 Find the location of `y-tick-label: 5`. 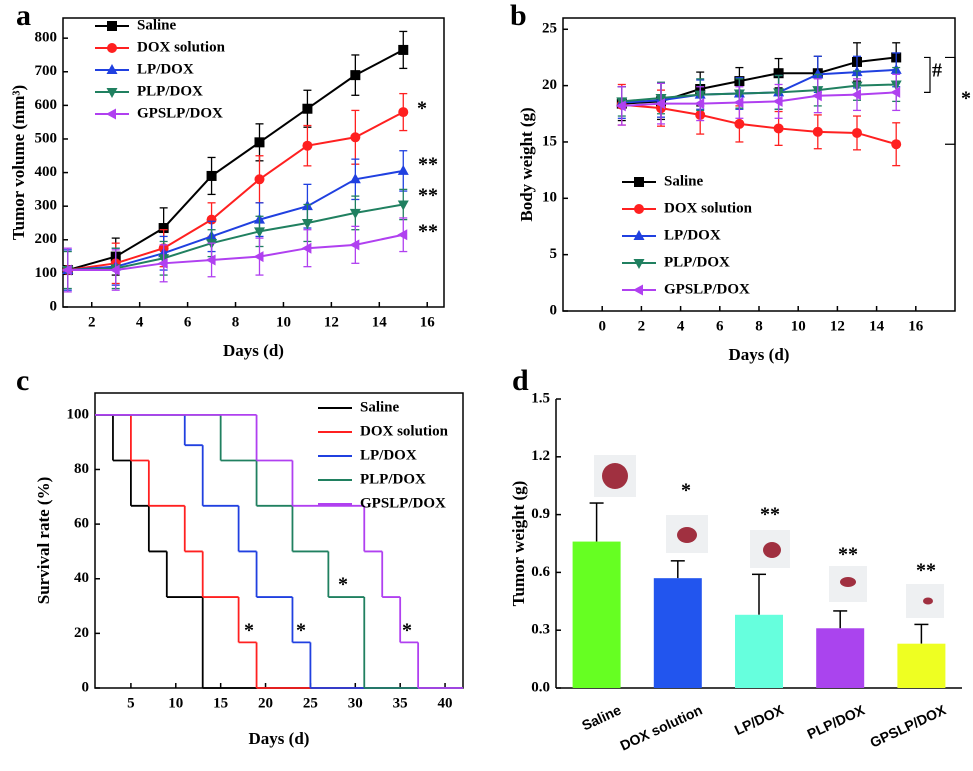

y-tick-label: 5 is located at coordinates (554, 254).